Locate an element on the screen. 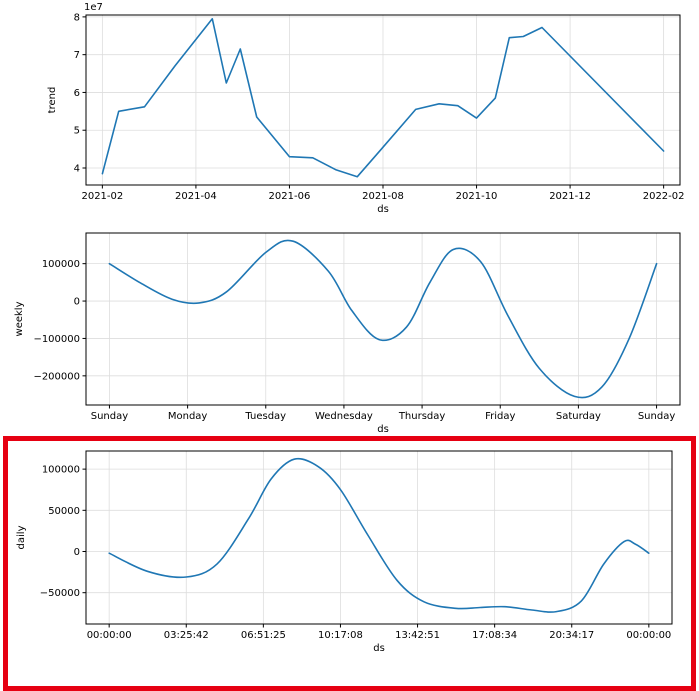 The width and height of the screenshot is (699, 691). svg-text: 2021-10 is located at coordinates (477, 196).